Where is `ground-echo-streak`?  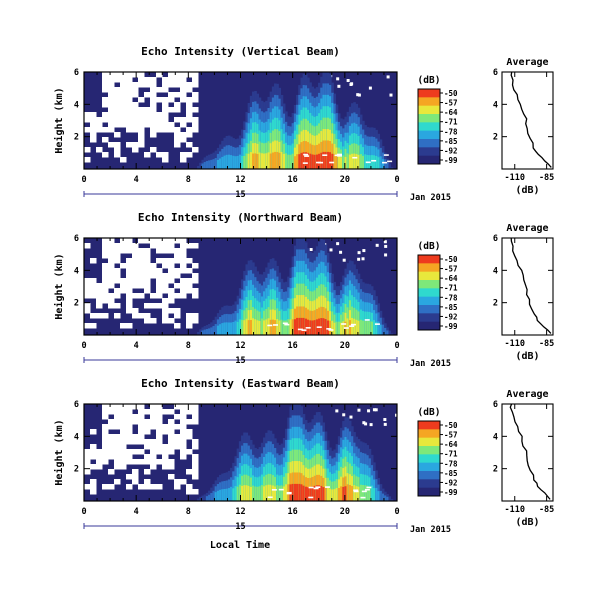
ground-echo-streak is located at coordinates (328, 487).